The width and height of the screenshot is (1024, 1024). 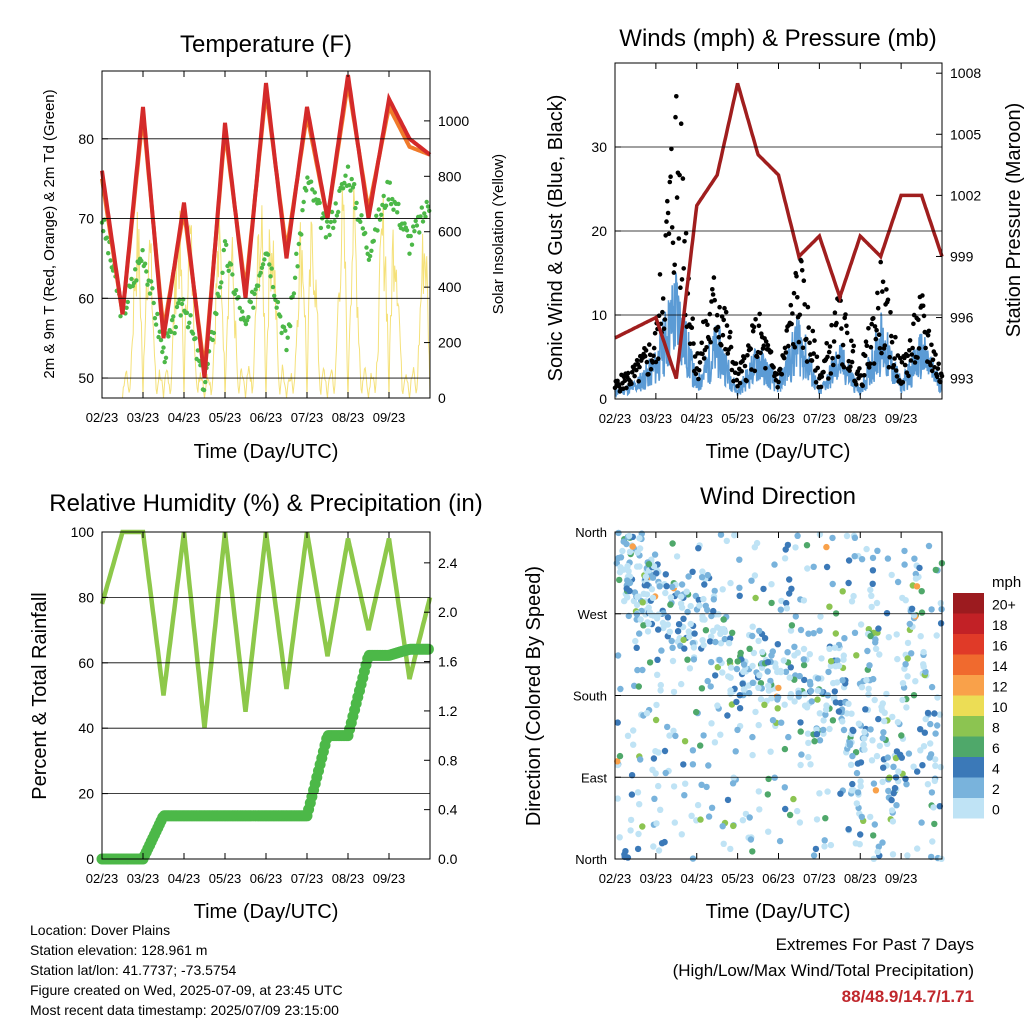 What do you see at coordinates (265, 236) in the screenshot?
I see `temperature-plot-area` at bounding box center [265, 236].